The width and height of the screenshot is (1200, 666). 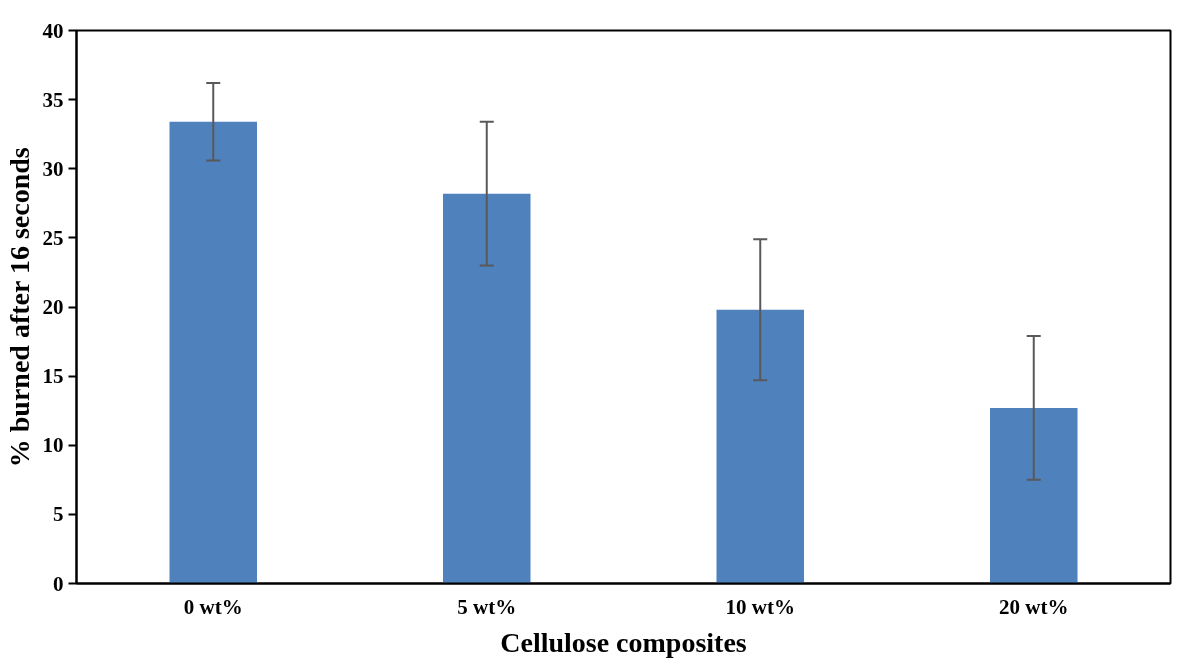 What do you see at coordinates (53, 99) in the screenshot?
I see `y-tick-label: 35` at bounding box center [53, 99].